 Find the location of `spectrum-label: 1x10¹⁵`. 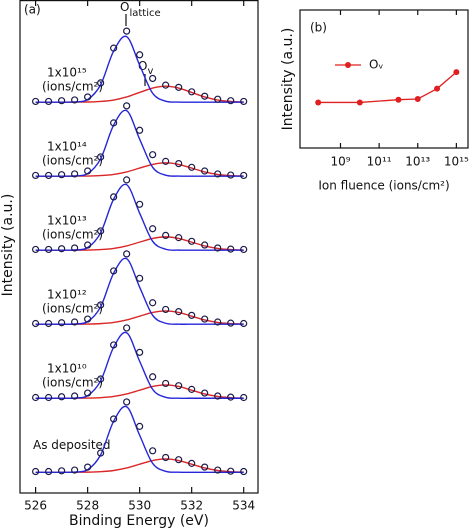

spectrum-label: 1x10¹⁵ is located at coordinates (67, 73).